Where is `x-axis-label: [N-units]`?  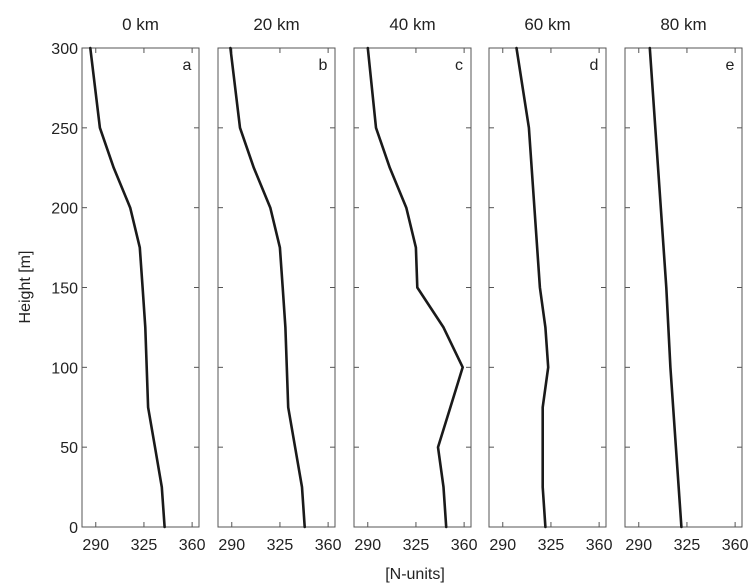
x-axis-label: [N-units] is located at coordinates (415, 574).